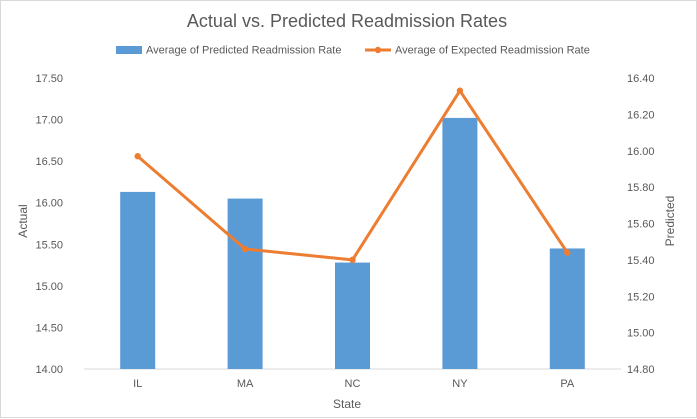 Image resolution: width=697 pixels, height=419 pixels. I want to click on x-axis-title: State, so click(347, 404).